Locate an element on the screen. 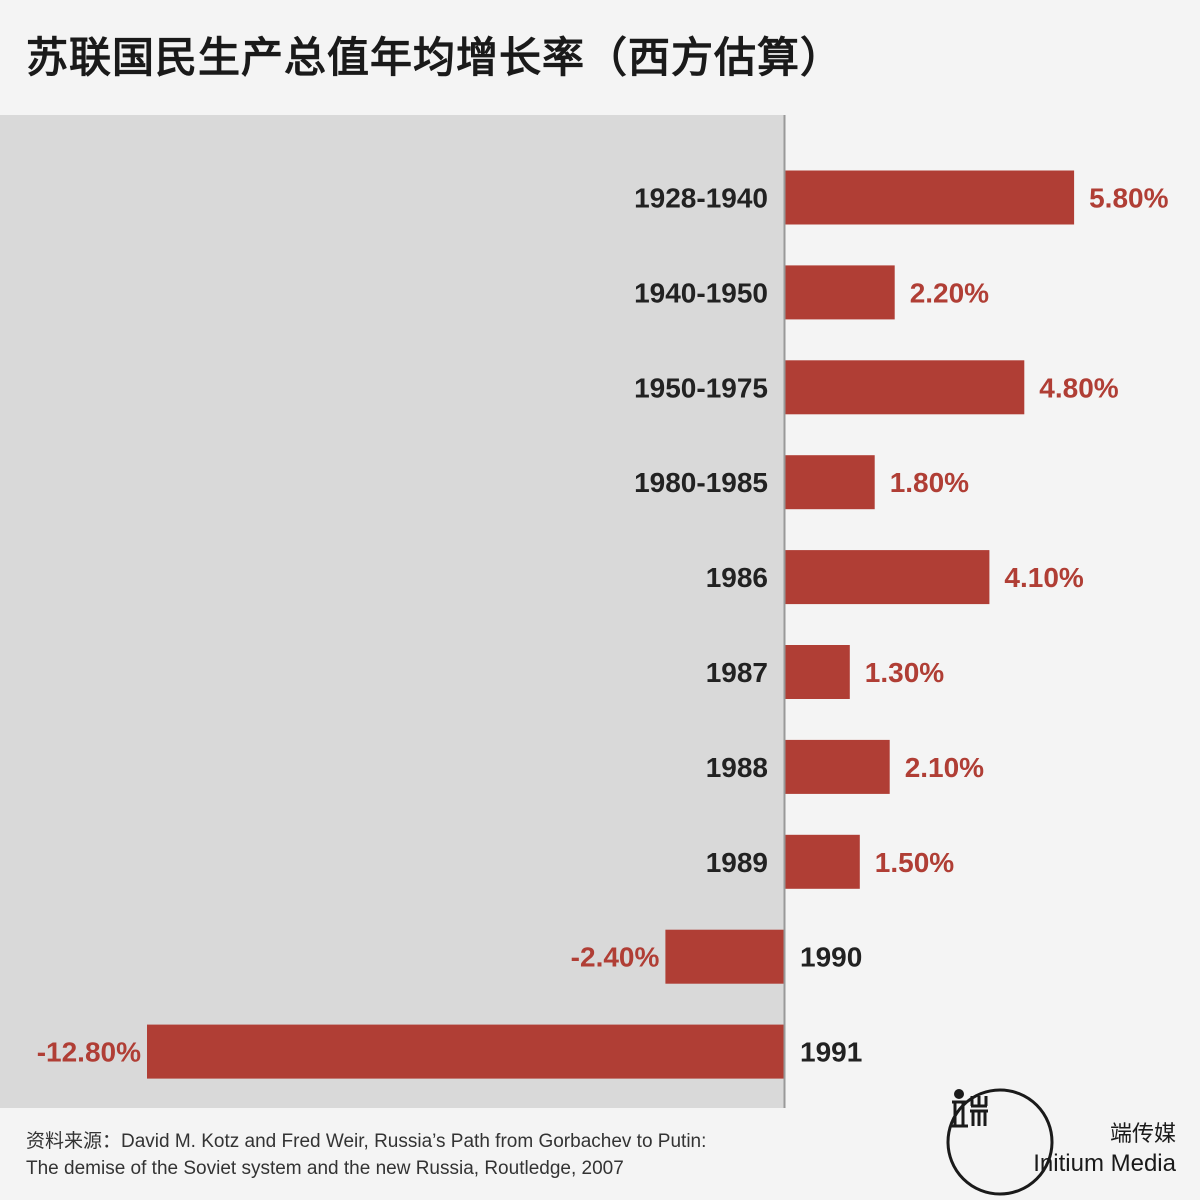  value-label: -2.40% is located at coordinates (615, 957).